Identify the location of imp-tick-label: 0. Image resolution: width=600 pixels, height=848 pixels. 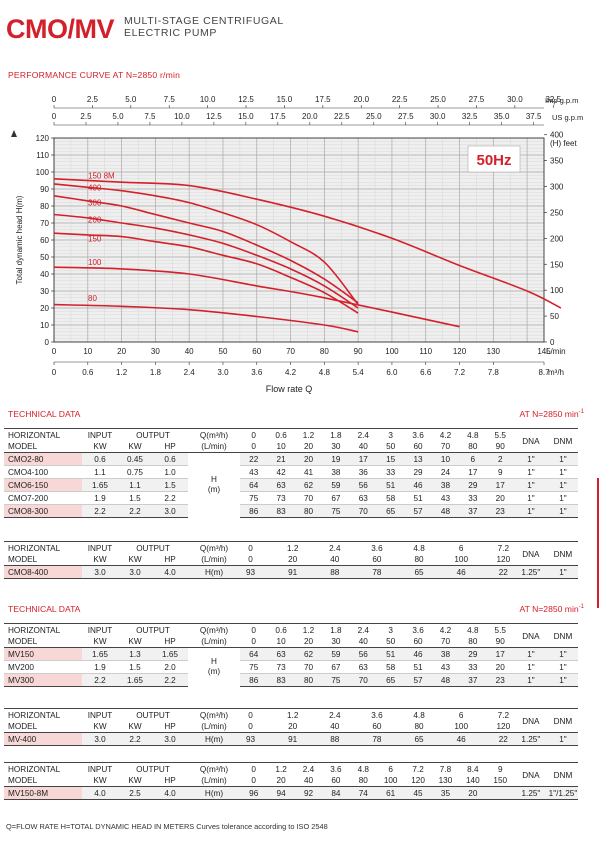
(54, 99).